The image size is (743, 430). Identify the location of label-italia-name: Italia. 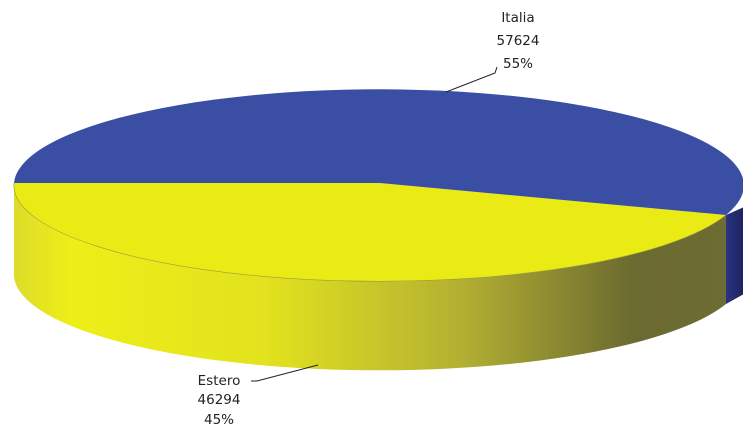
(517, 18).